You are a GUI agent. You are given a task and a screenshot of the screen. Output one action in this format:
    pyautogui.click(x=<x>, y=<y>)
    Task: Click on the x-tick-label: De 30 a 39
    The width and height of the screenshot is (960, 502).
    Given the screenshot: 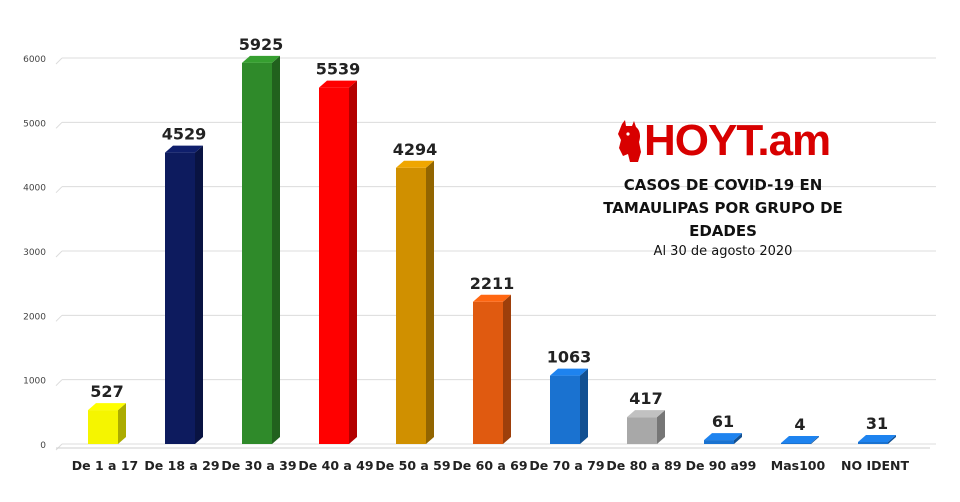 What is the action you would take?
    pyautogui.click(x=258, y=465)
    